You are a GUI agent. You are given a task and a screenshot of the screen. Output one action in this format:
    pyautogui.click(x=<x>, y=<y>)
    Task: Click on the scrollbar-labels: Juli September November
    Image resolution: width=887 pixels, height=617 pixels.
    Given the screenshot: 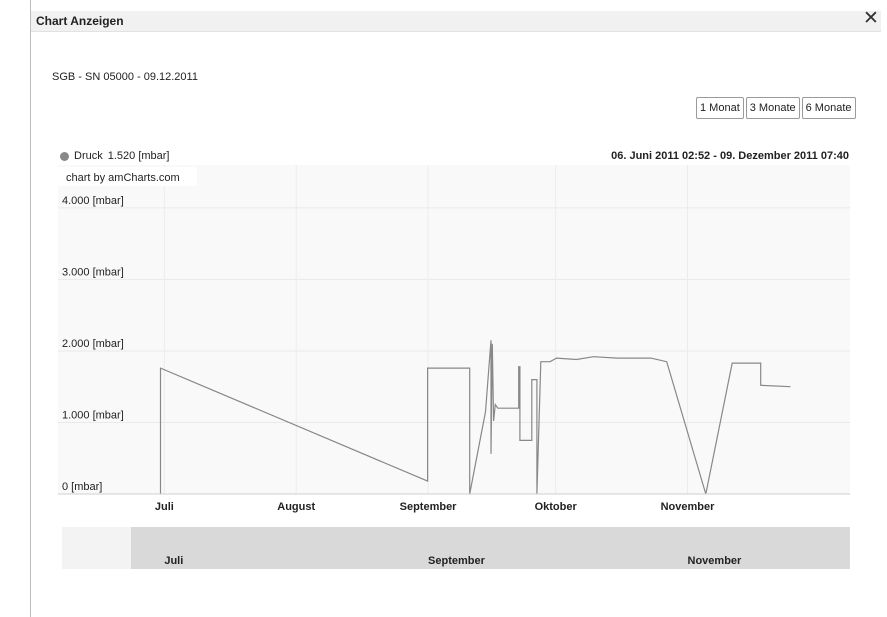 What is the action you would take?
    pyautogui.click(x=453, y=561)
    